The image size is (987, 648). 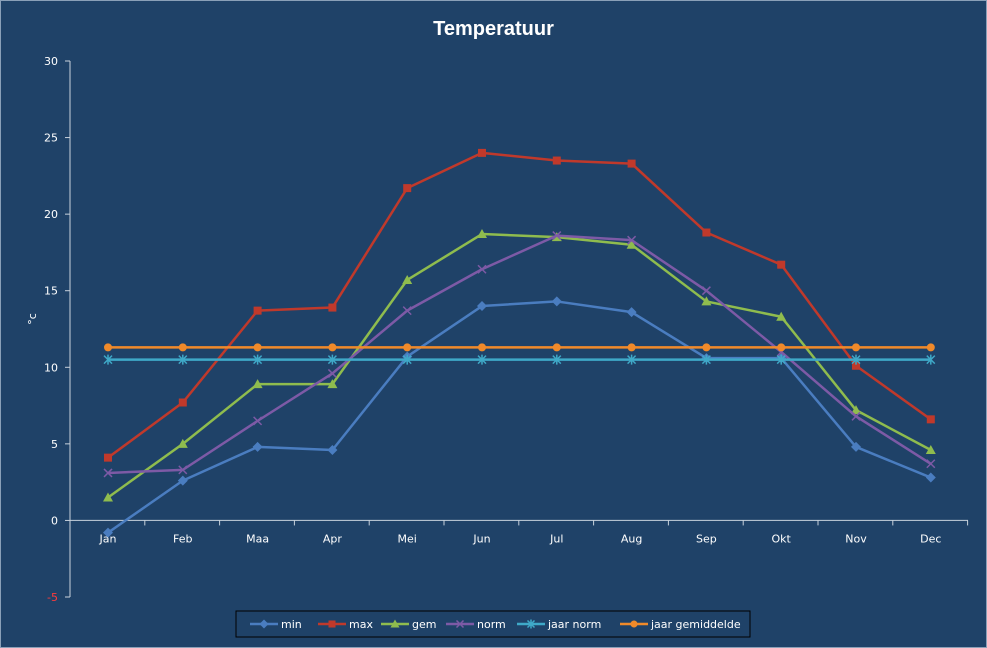 I want to click on legend-label: norm, so click(x=491, y=624).